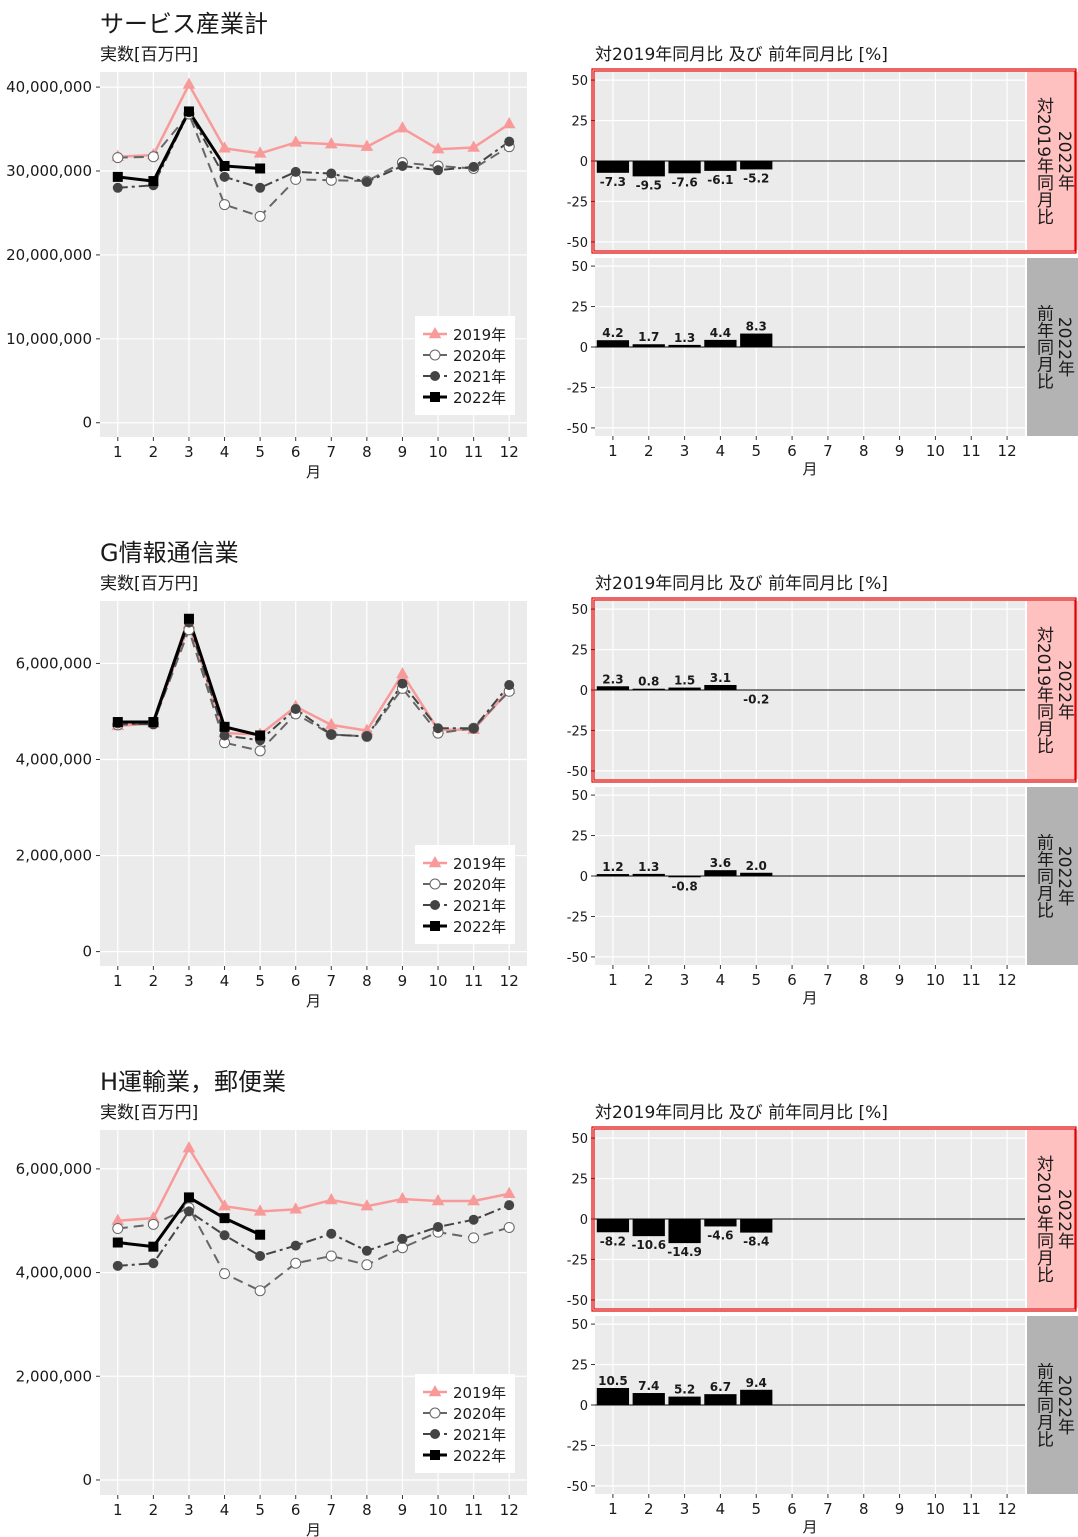 The height and width of the screenshot is (1537, 1078). I want to click on value-label: 1.5, so click(684, 681).